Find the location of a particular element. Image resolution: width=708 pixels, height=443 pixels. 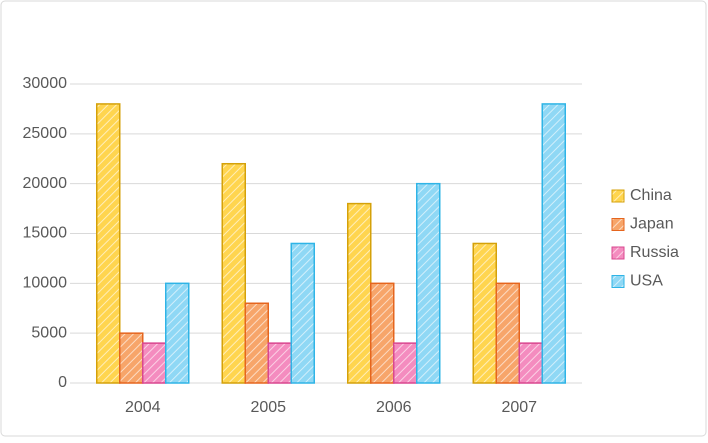

y-tick-label: 25000 is located at coordinates (45, 133).